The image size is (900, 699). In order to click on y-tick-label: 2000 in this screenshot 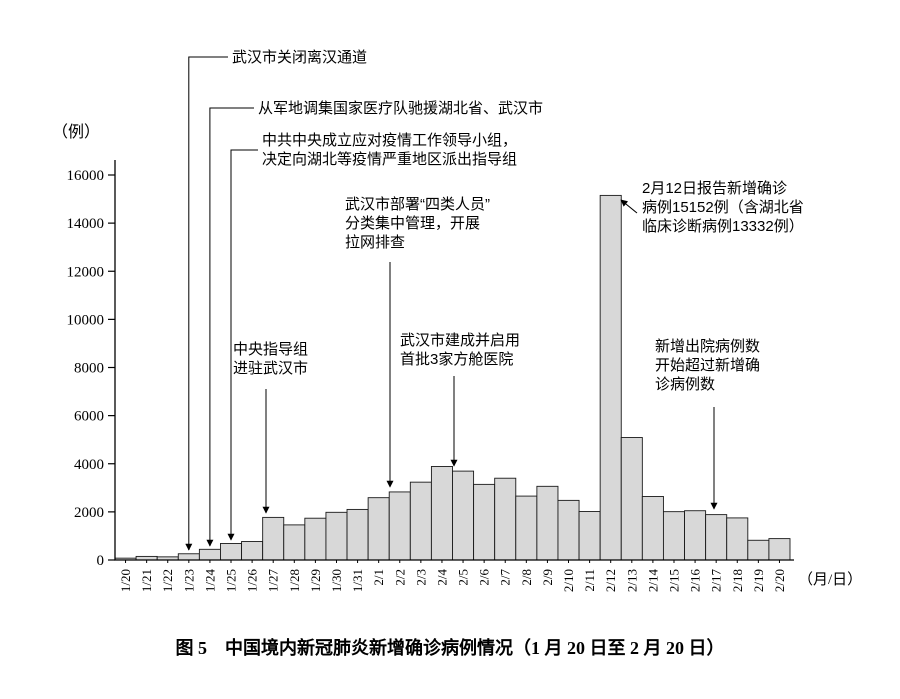, I will do `click(89, 513)`.